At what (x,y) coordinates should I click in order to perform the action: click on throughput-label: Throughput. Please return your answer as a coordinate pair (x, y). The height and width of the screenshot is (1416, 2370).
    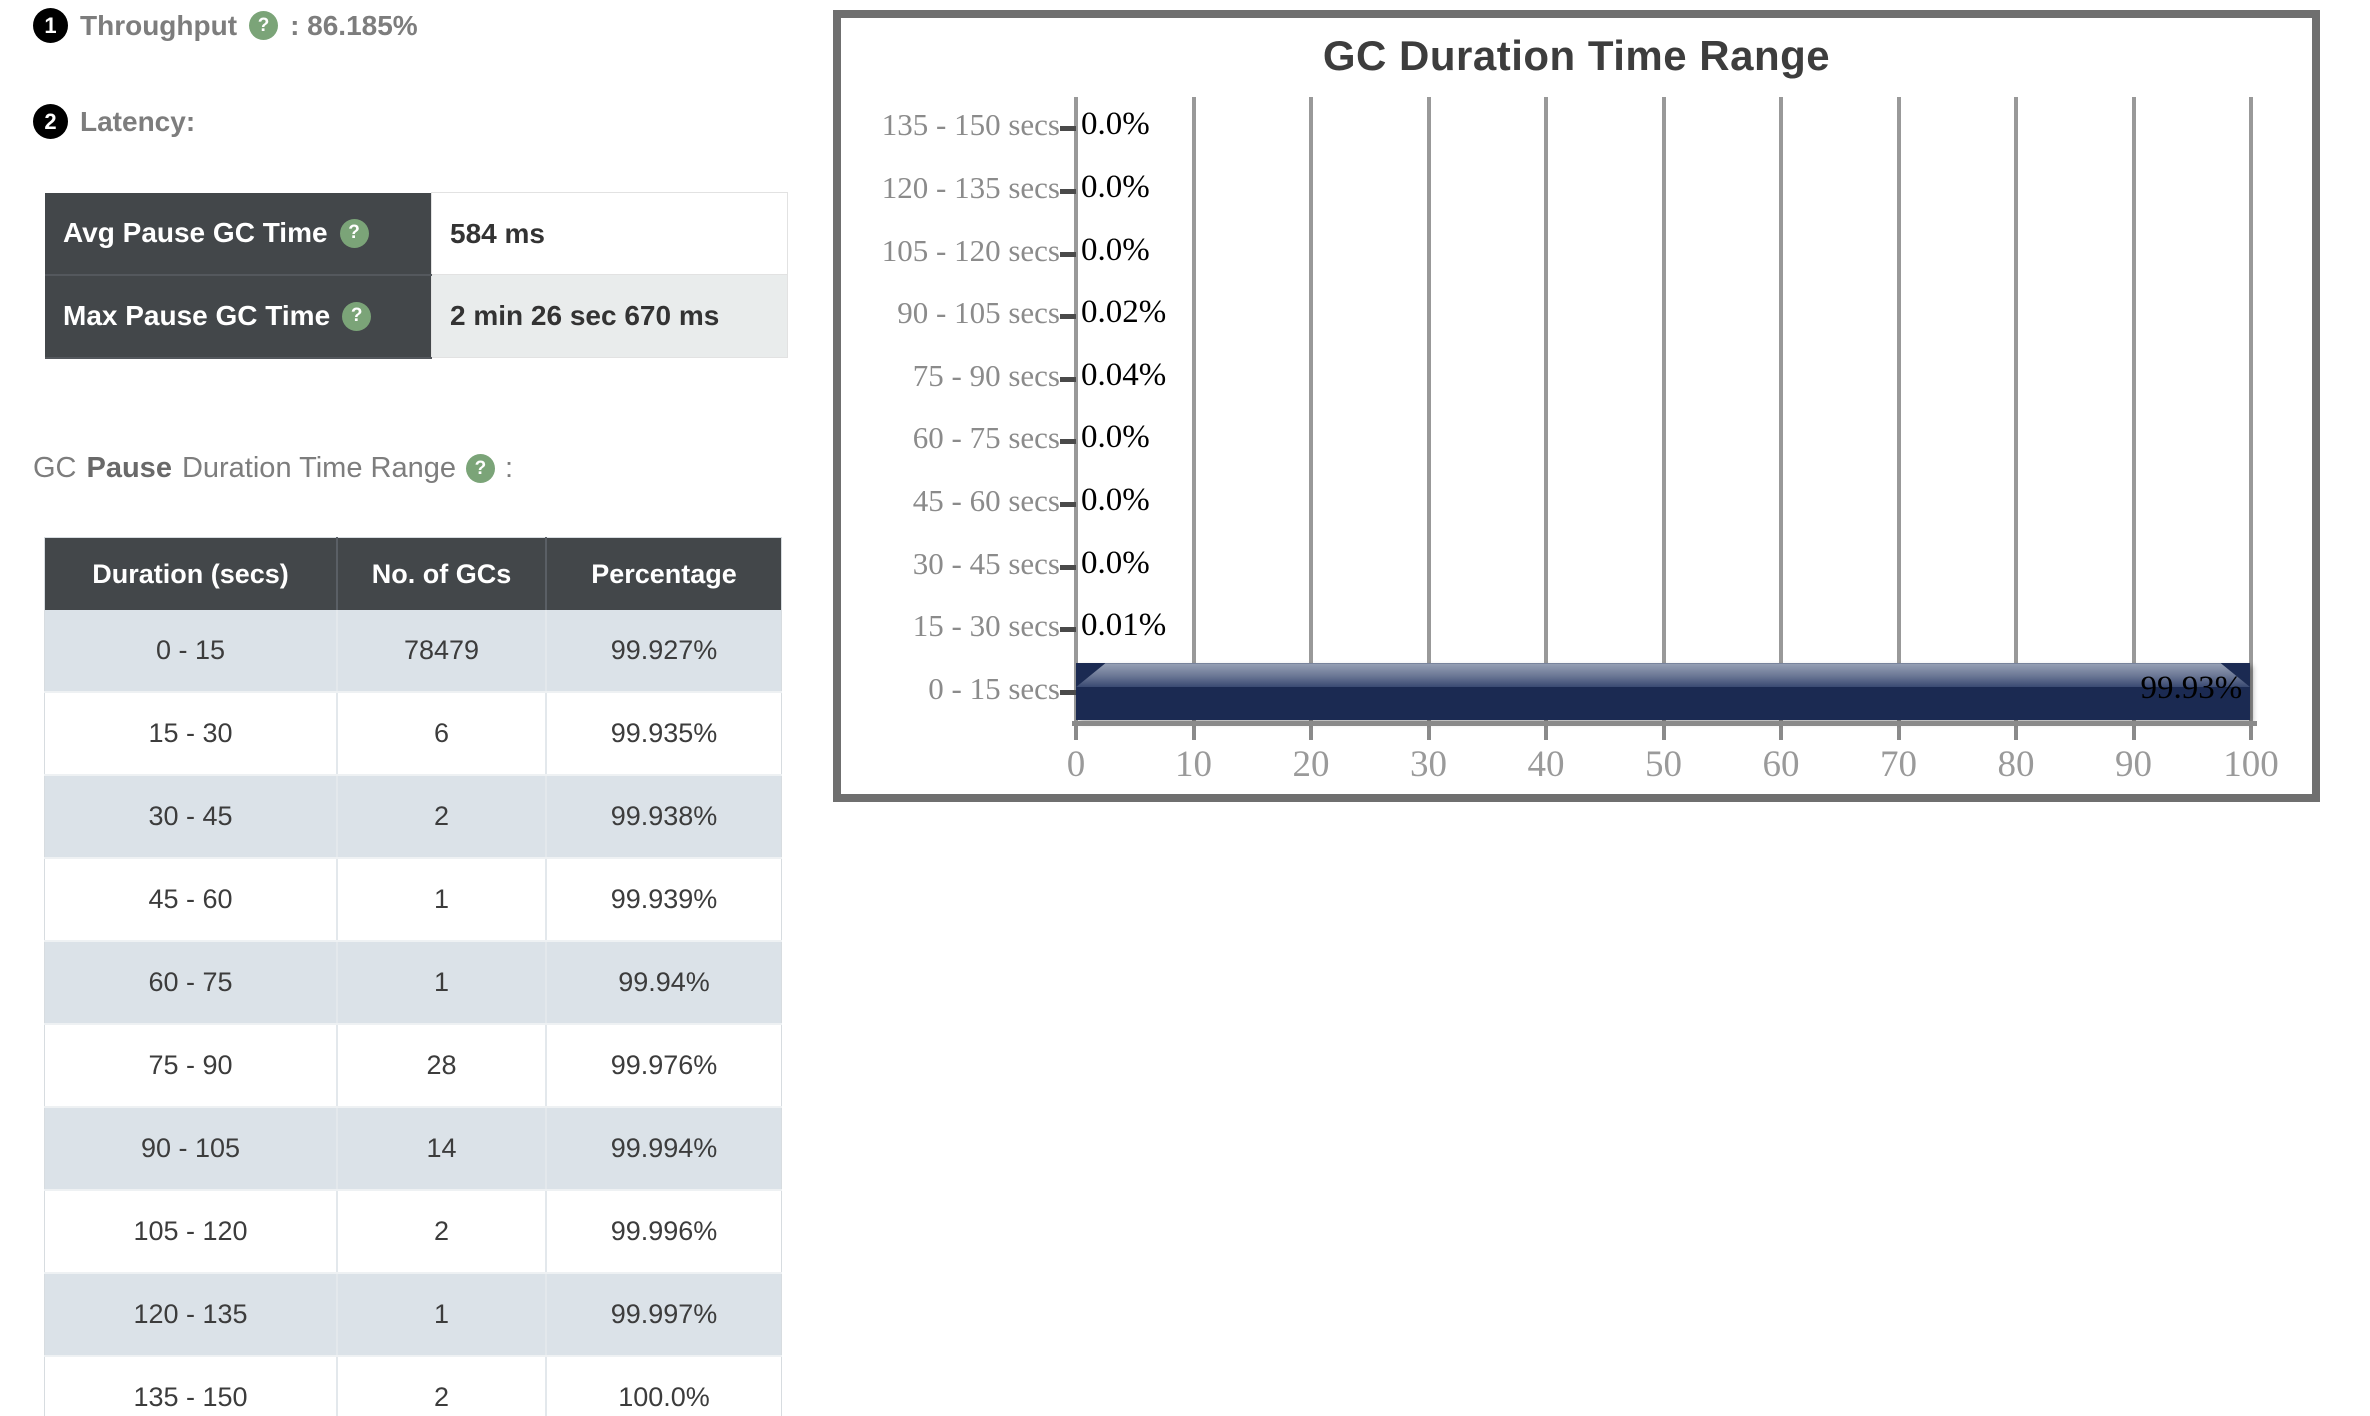
    Looking at the image, I should click on (159, 25).